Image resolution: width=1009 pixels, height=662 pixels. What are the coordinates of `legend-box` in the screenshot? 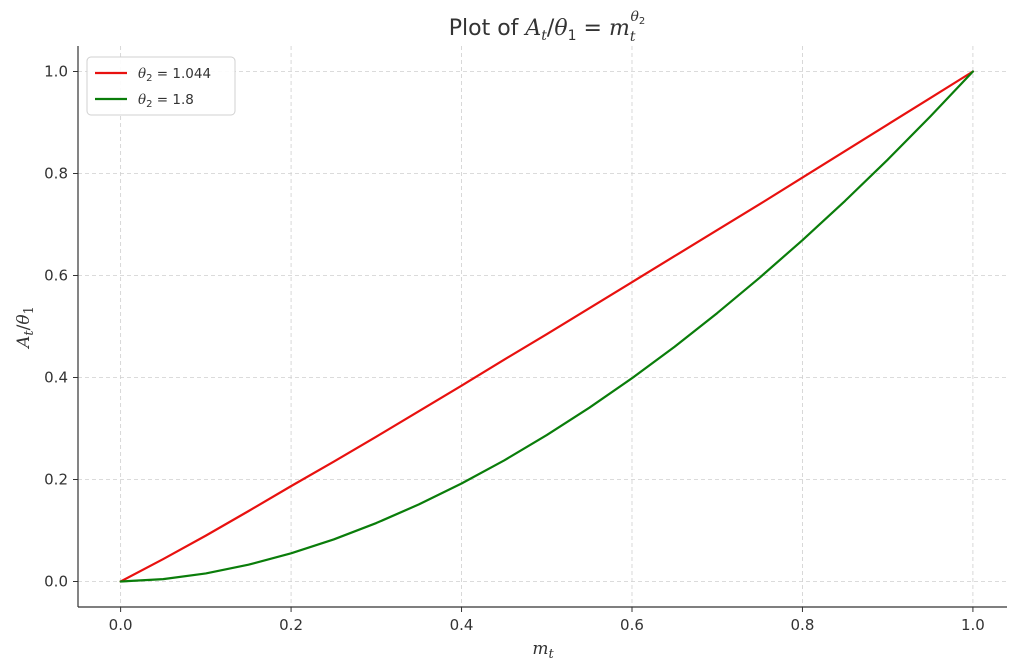 It's located at (161, 86).